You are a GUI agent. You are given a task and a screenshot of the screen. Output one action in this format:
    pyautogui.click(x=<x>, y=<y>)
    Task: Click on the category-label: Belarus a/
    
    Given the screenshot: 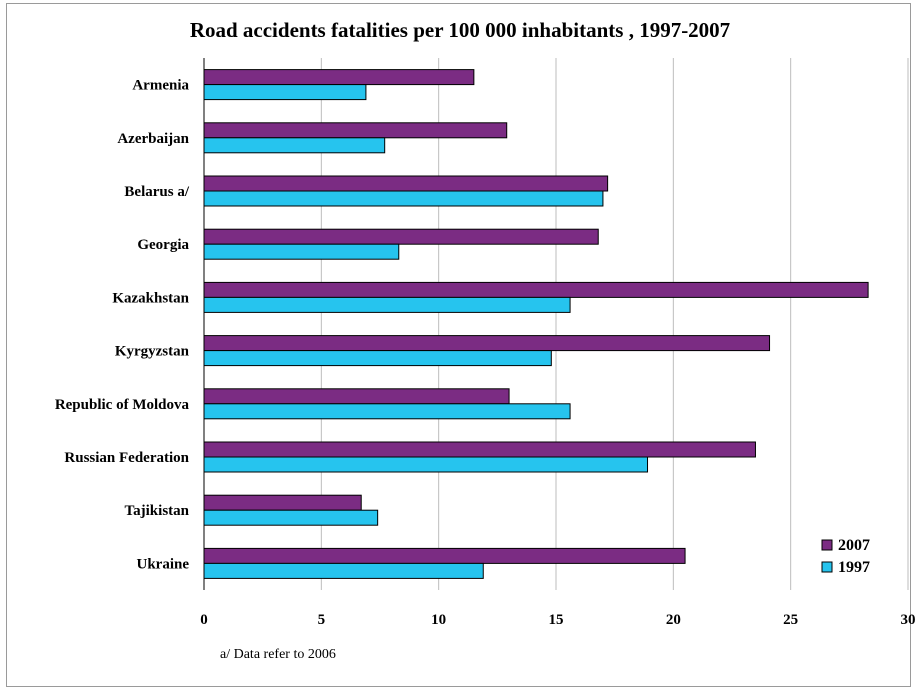 What is the action you would take?
    pyautogui.click(x=156, y=192)
    